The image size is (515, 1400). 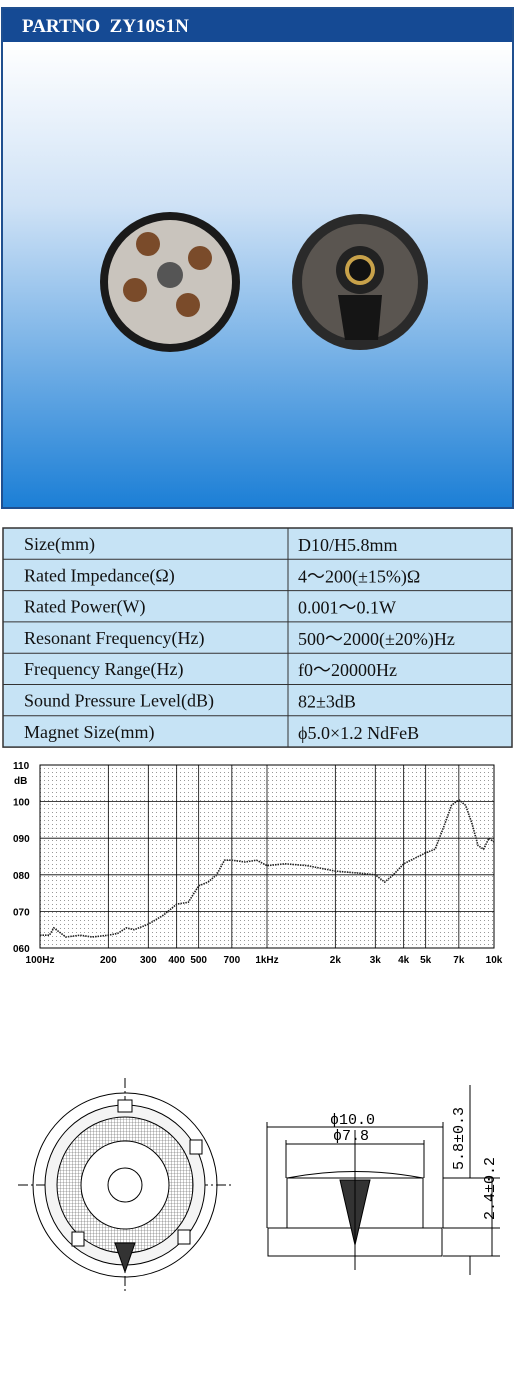 What do you see at coordinates (103, 669) in the screenshot?
I see `spec-name: Frequency Range(Hz)` at bounding box center [103, 669].